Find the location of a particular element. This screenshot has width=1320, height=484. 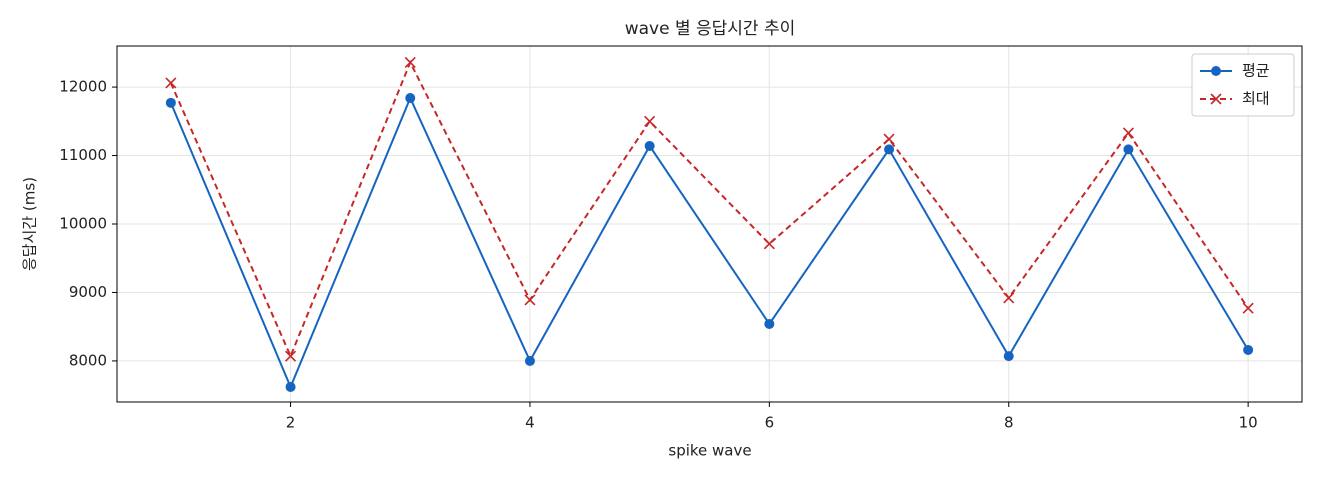

x-tick-label: 10 is located at coordinates (1248, 423).